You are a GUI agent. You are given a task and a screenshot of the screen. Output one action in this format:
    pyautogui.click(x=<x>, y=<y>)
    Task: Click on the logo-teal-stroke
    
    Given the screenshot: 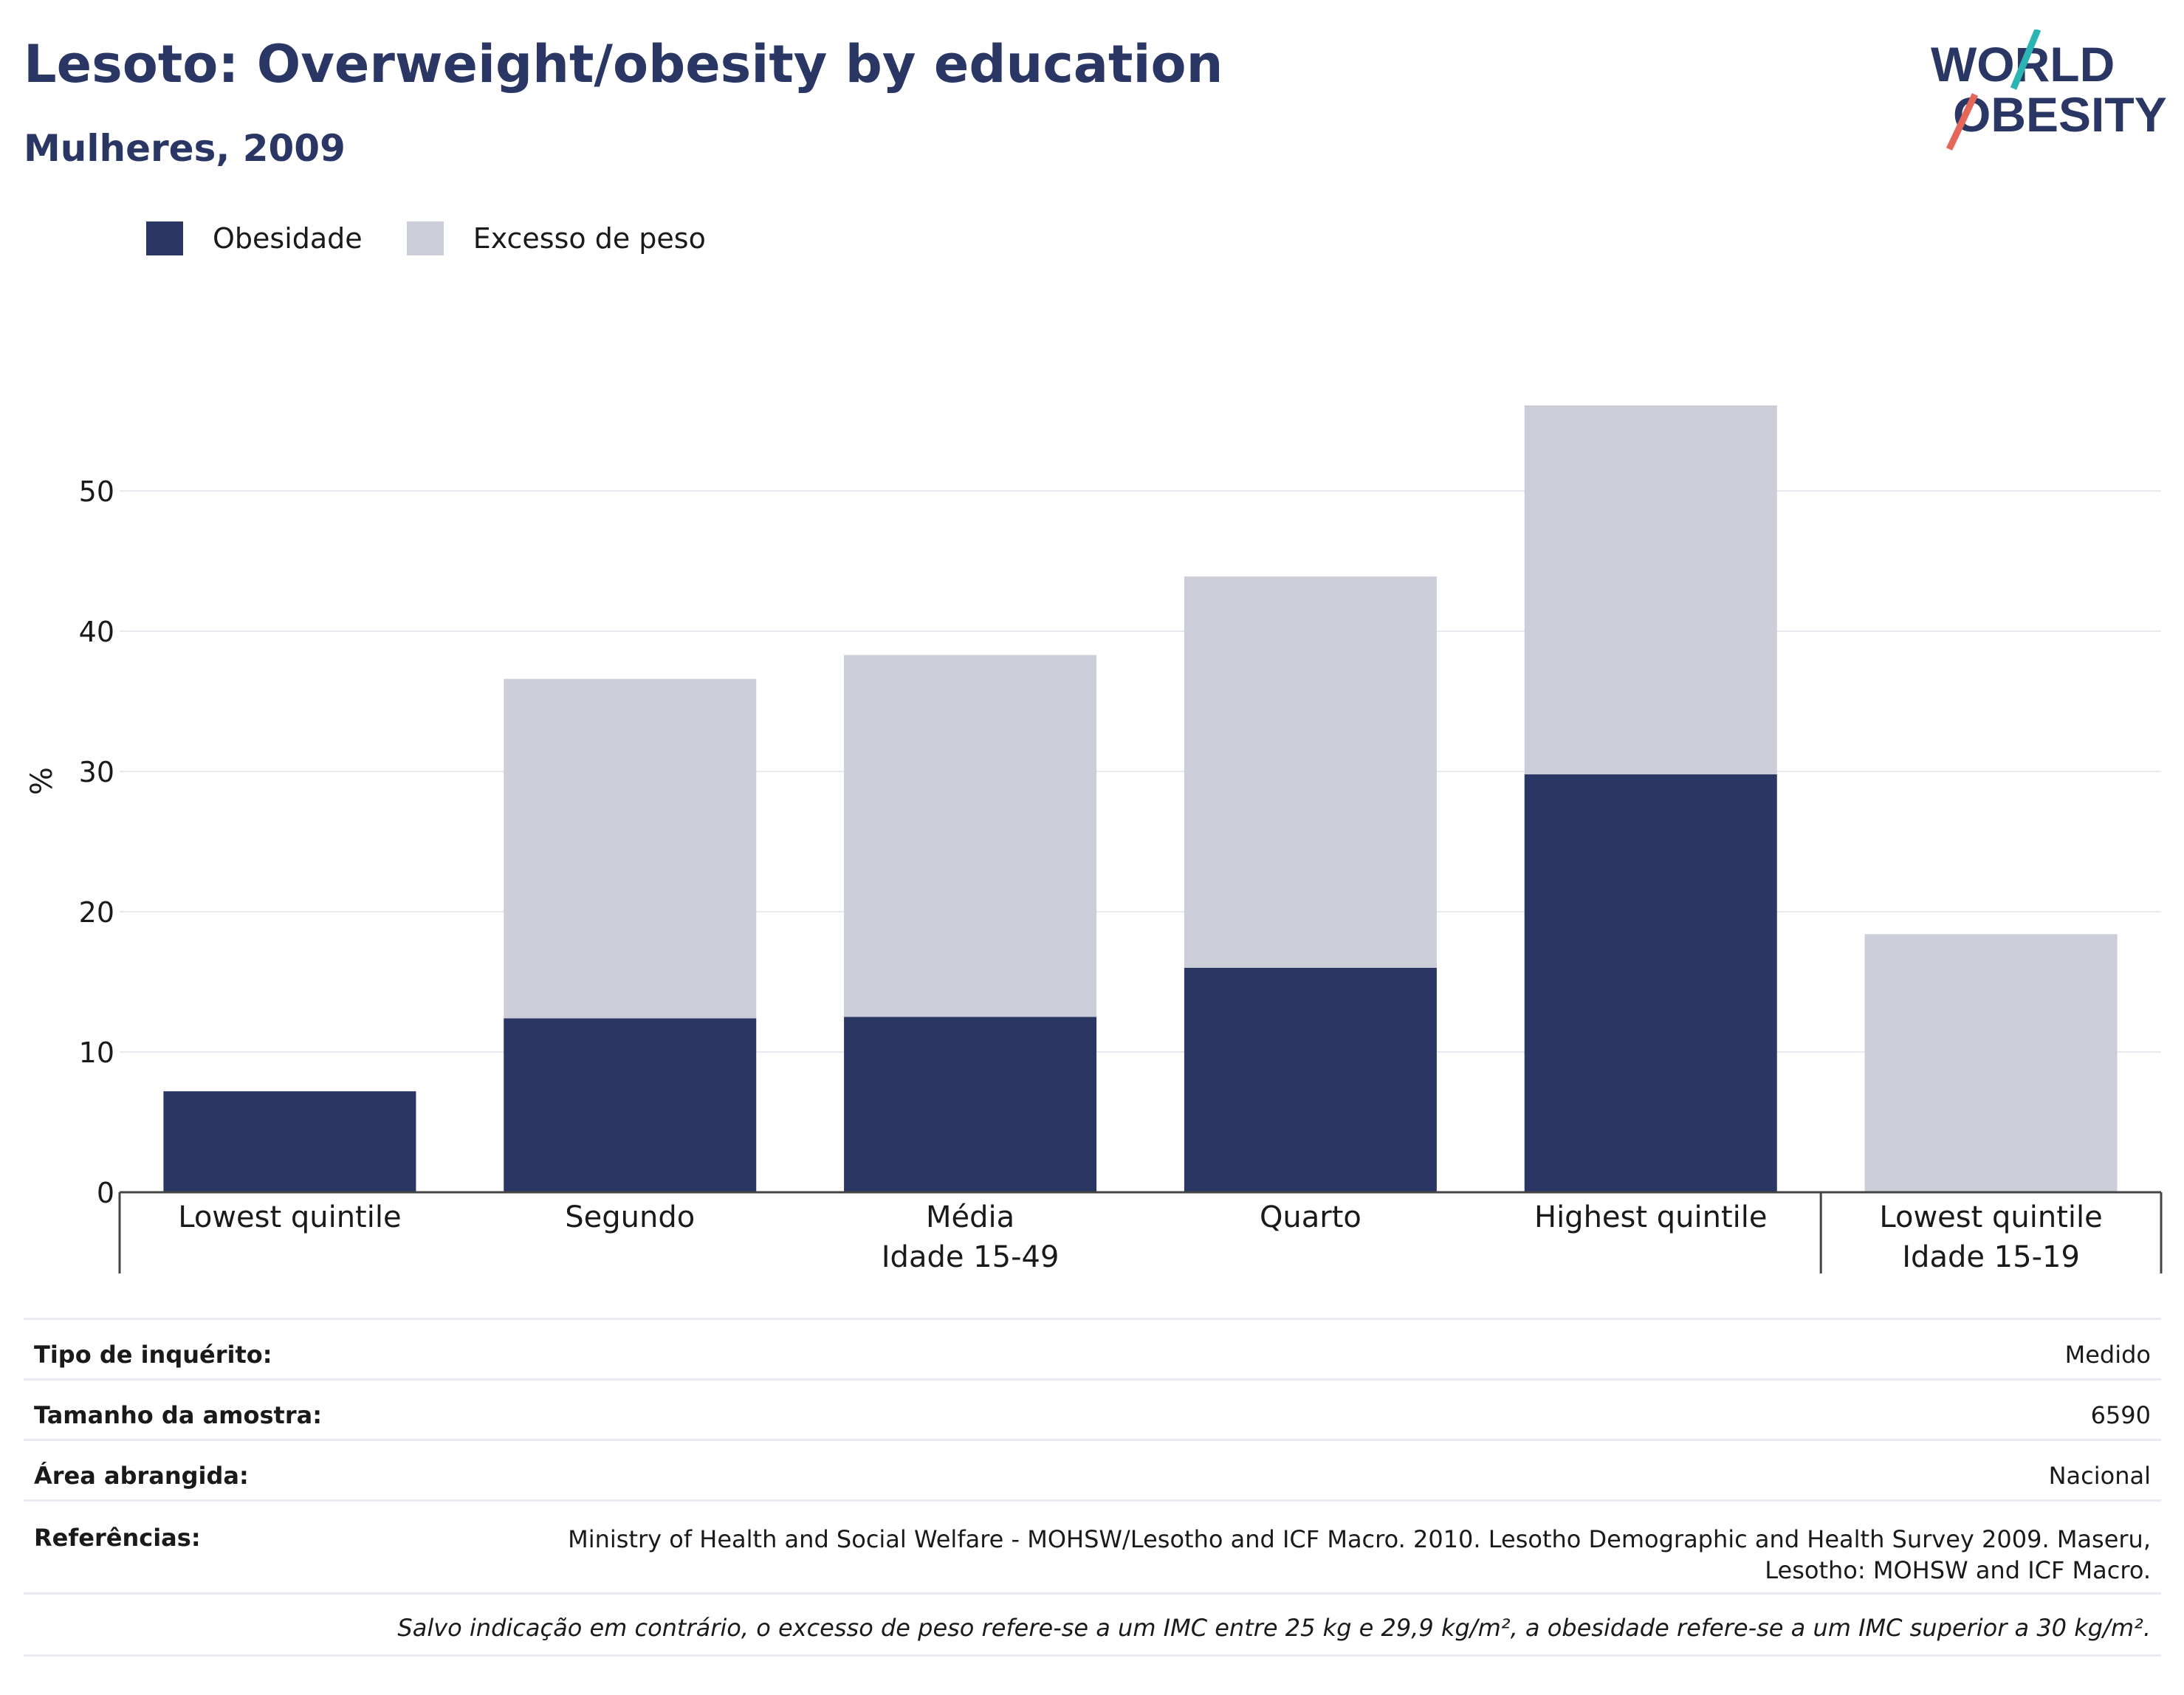 What is the action you would take?
    pyautogui.click(x=2026, y=60)
    